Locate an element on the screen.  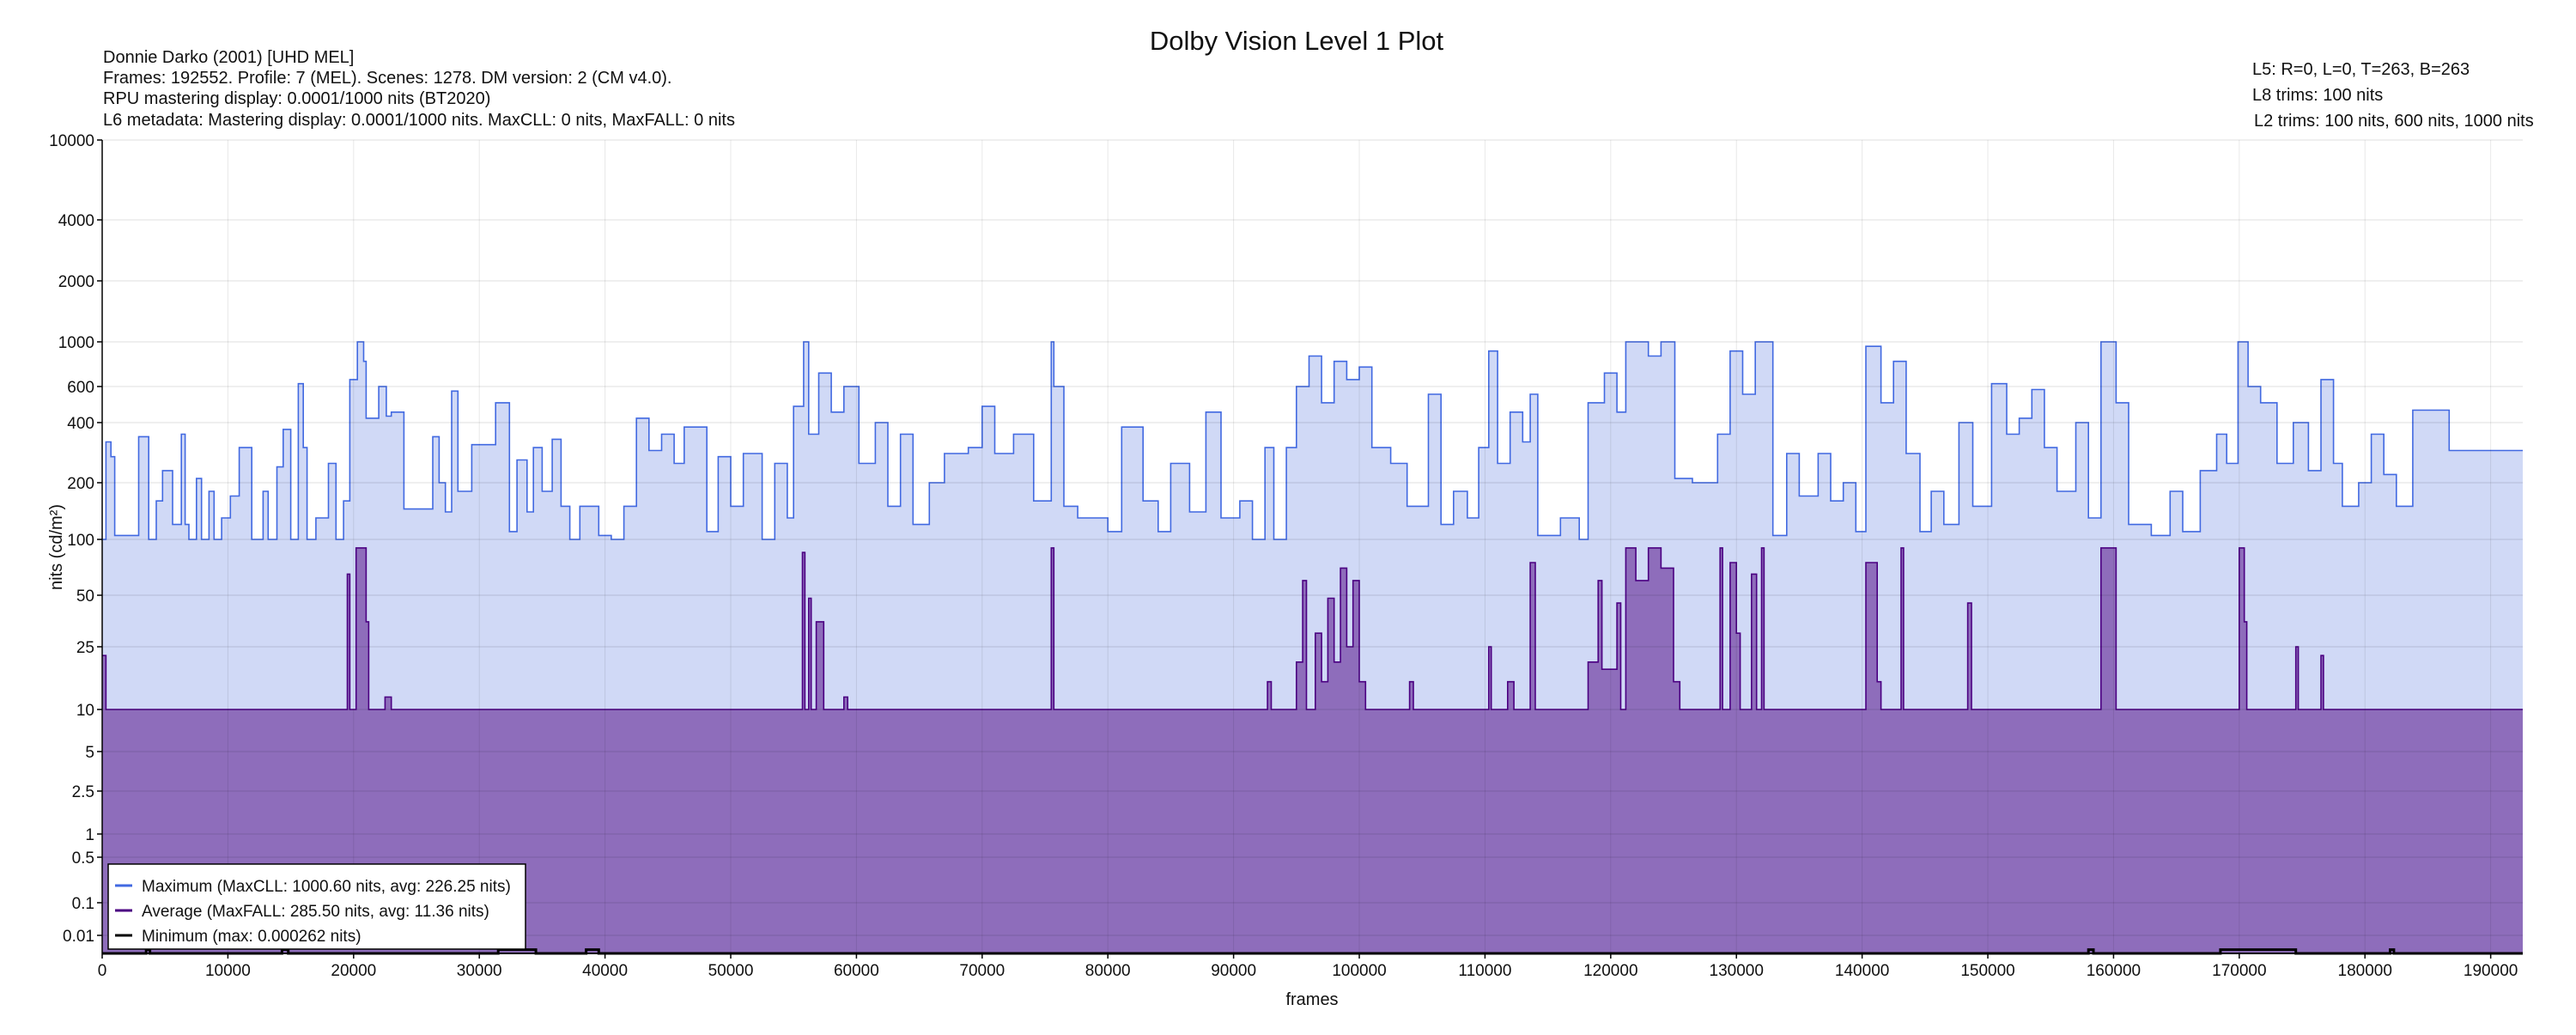
y-tick-label: 200 is located at coordinates (80, 484).